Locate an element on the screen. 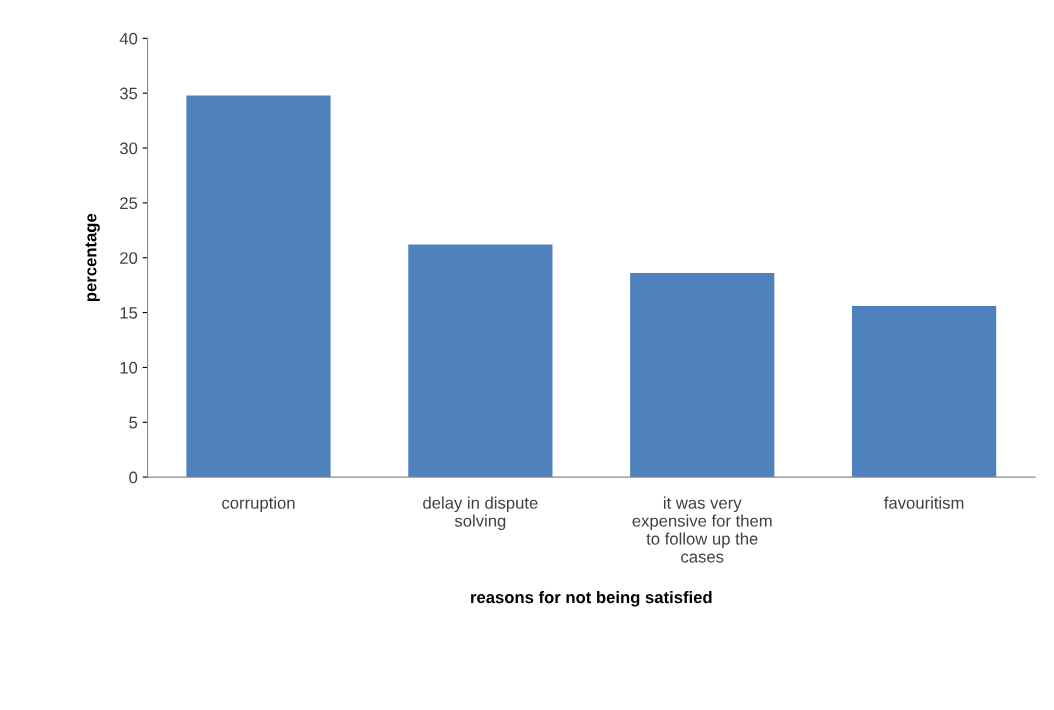  x-axis-title: reasons for not being satisfied is located at coordinates (591, 598).